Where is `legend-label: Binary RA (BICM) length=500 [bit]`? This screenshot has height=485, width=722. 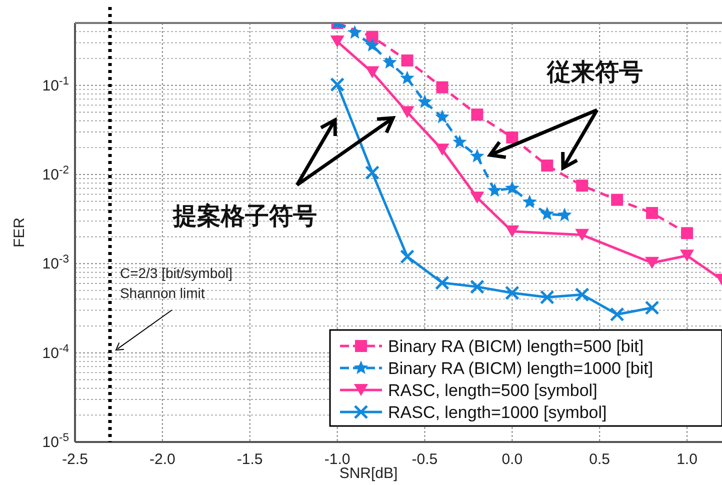 legend-label: Binary RA (BICM) length=500 [bit] is located at coordinates (516, 346).